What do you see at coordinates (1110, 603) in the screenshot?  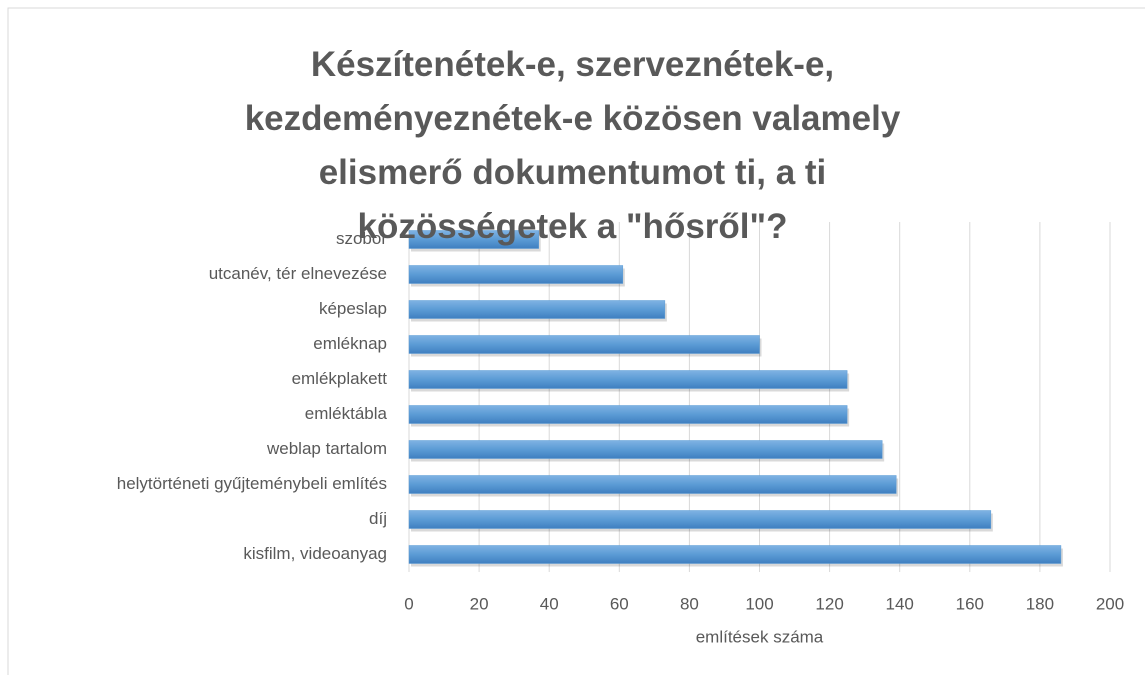 I see `x-tick-label: 200` at bounding box center [1110, 603].